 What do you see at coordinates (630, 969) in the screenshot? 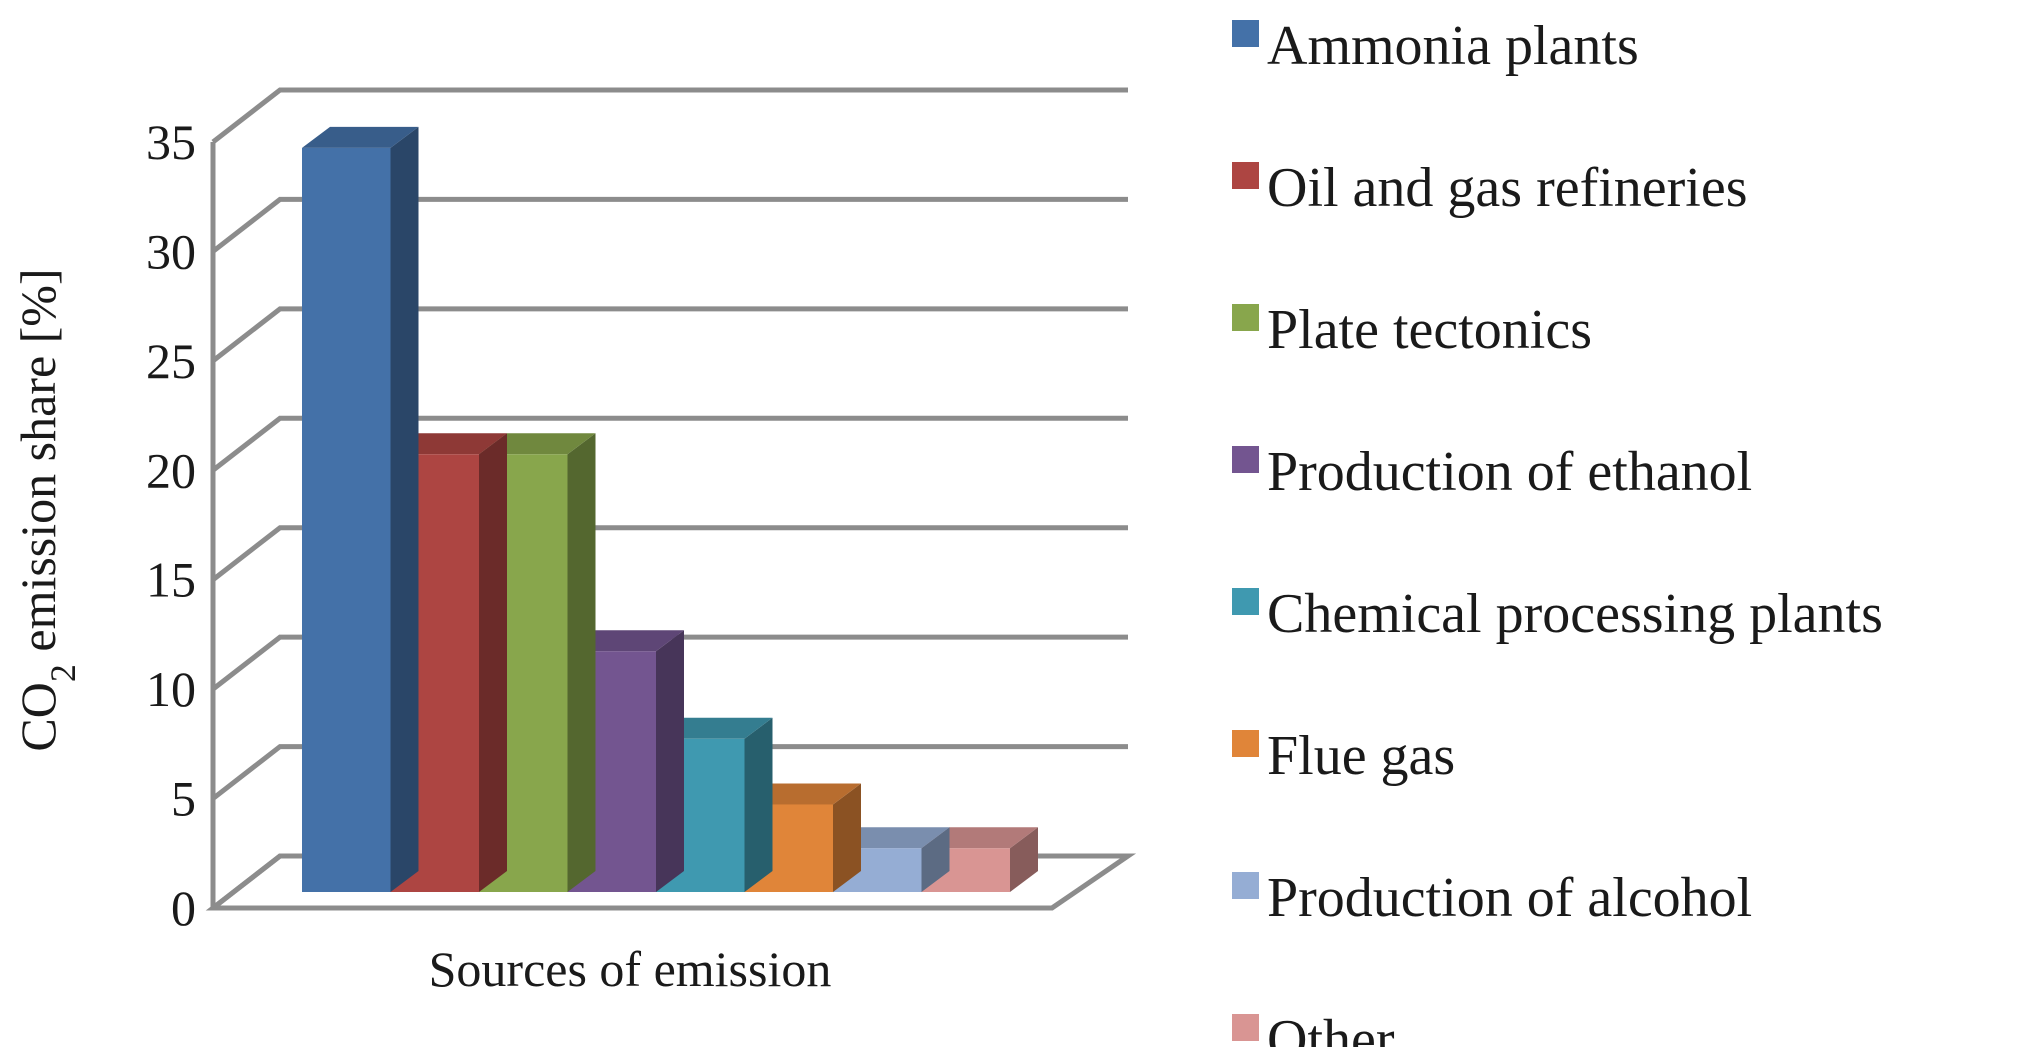
I see `x-axis-label: Sources of emission` at bounding box center [630, 969].